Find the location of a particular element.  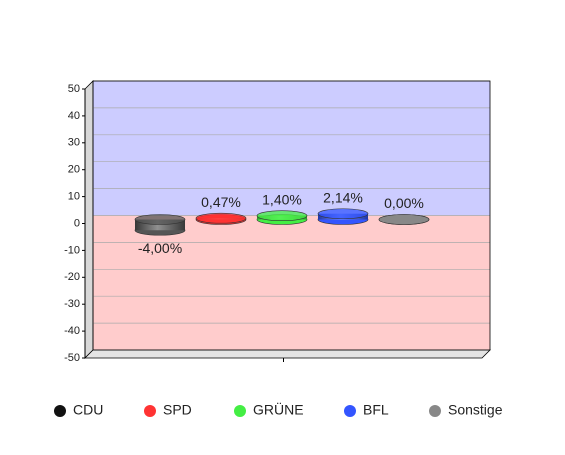

legend-label: CDU is located at coordinates (88, 410).